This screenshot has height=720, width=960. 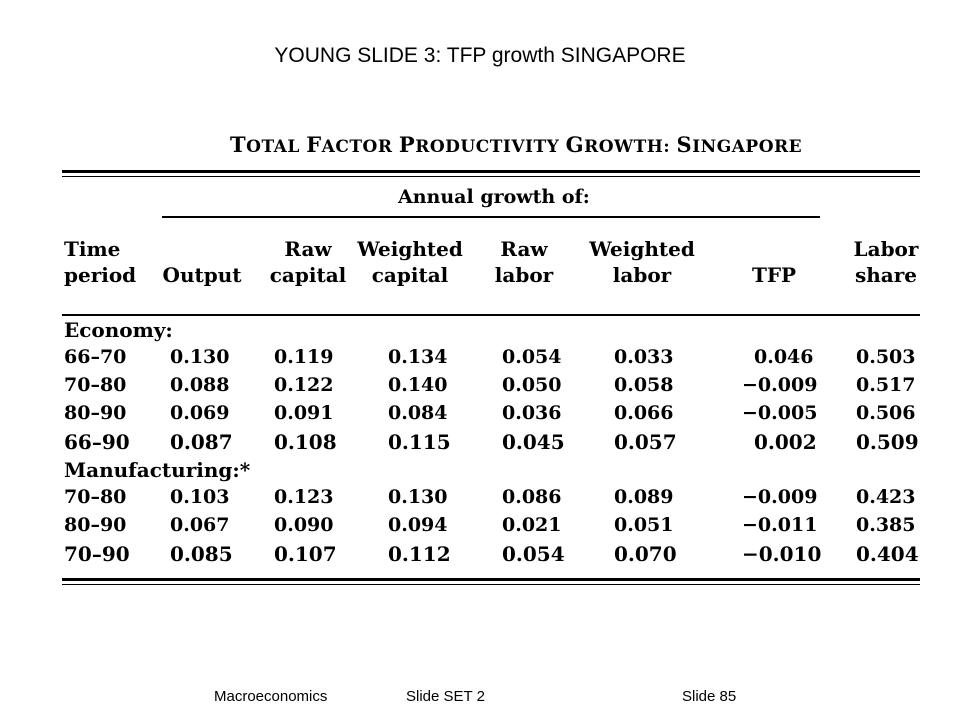 I want to click on value-cell: 0.033, so click(x=644, y=357).